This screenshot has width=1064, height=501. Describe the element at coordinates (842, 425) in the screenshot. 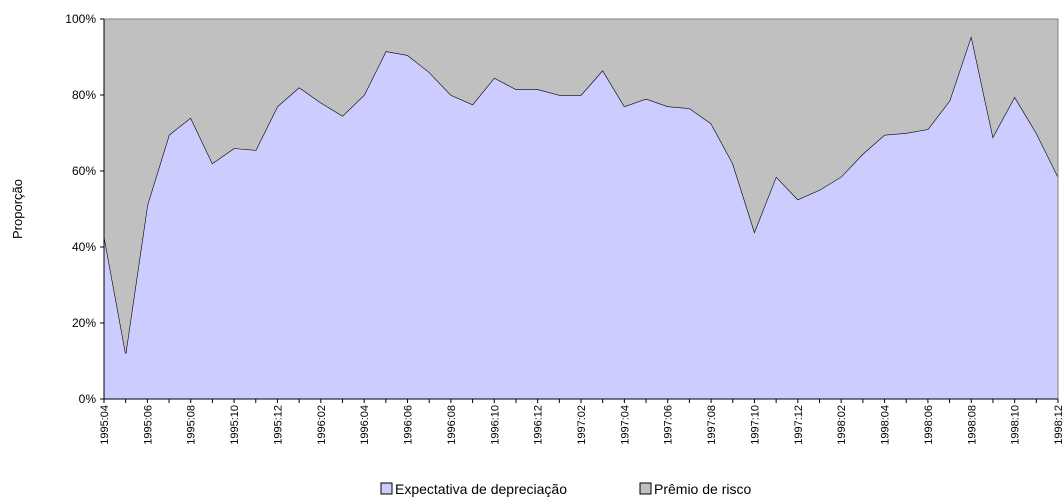

I see `x-tick-label: 1998:02` at that location.